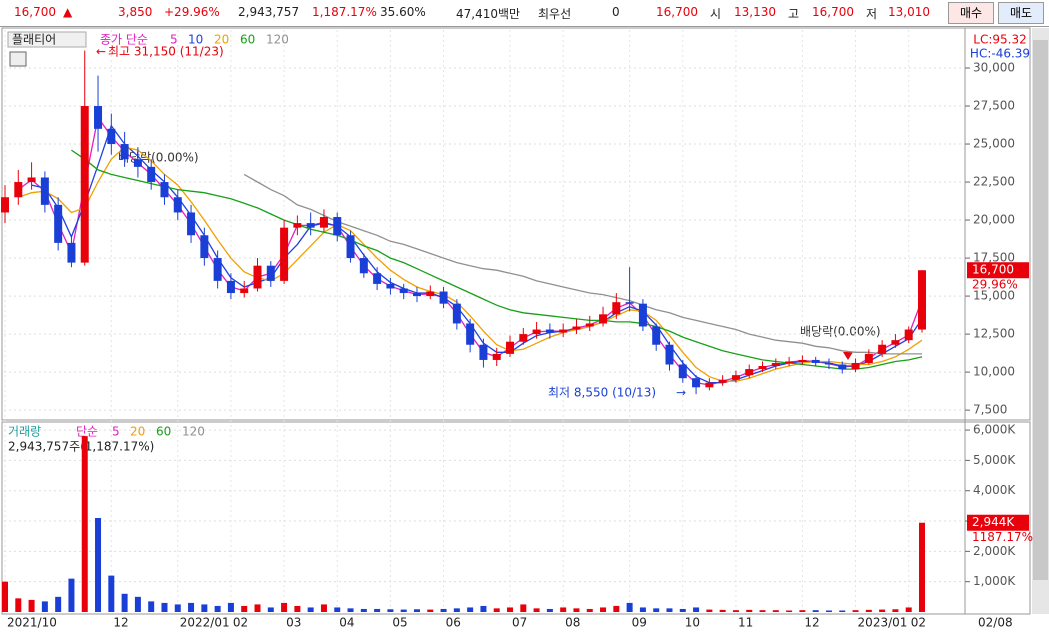 The width and height of the screenshot is (1049, 642). Describe the element at coordinates (81, 447) in the screenshot. I see `volume-summary: 2,943,757주(1,187.17%)` at that location.